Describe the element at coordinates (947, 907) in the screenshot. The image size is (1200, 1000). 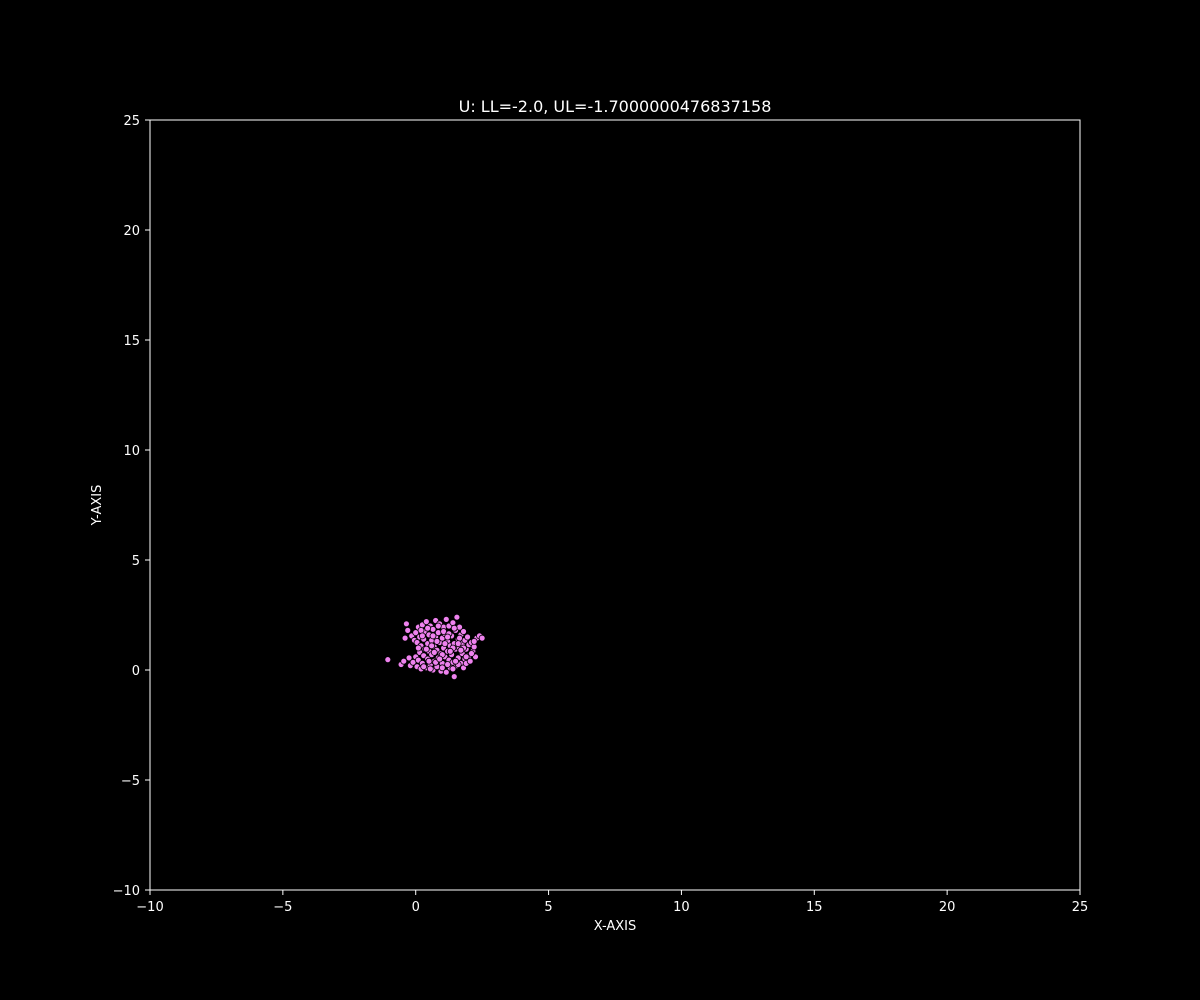
I see `x-tick-label: 20` at that location.